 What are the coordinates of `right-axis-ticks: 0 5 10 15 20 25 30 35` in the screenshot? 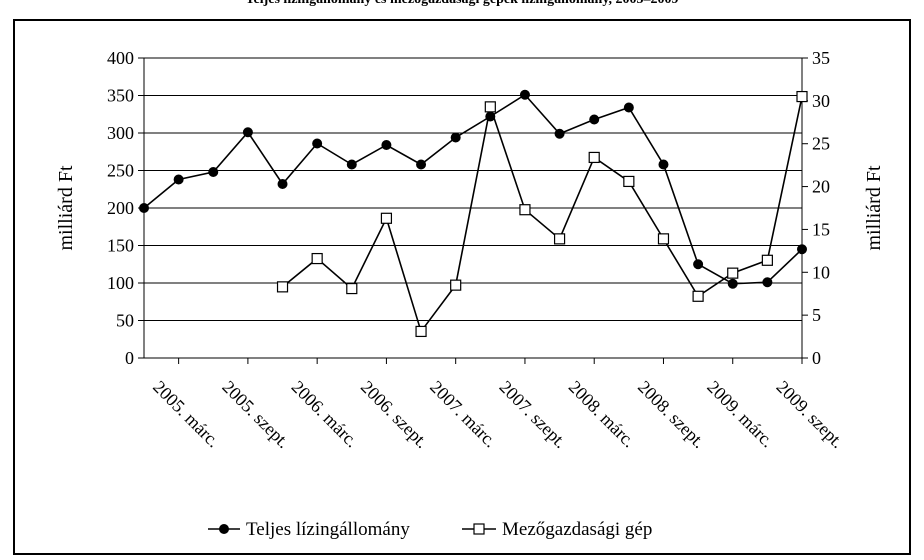 It's located at (816, 208).